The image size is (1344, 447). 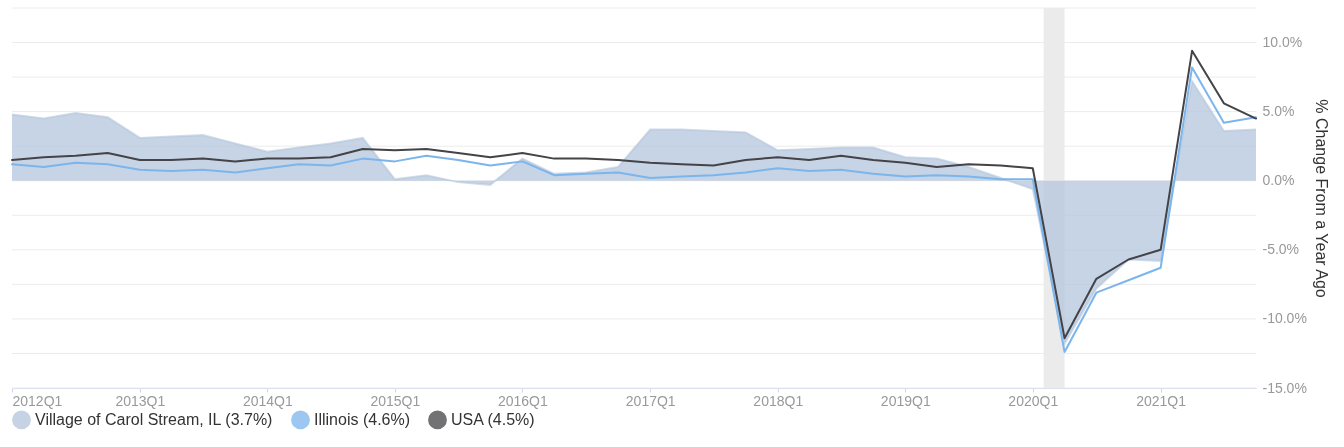 I want to click on y-tick-label: -15.0%, so click(x=1284, y=387).